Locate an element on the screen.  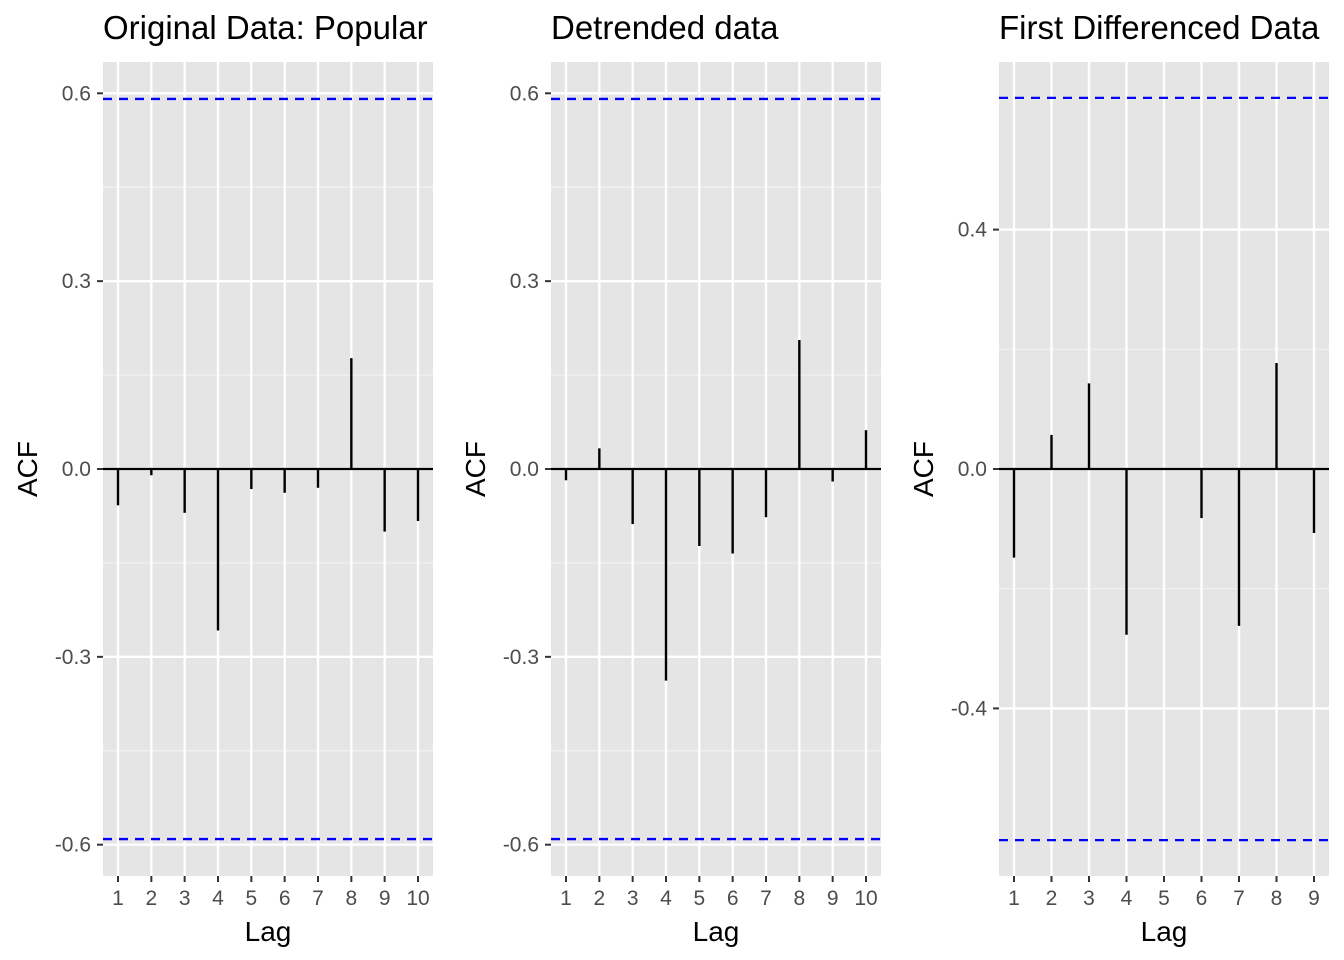
y-tick-label: 0.4 is located at coordinates (973, 230).